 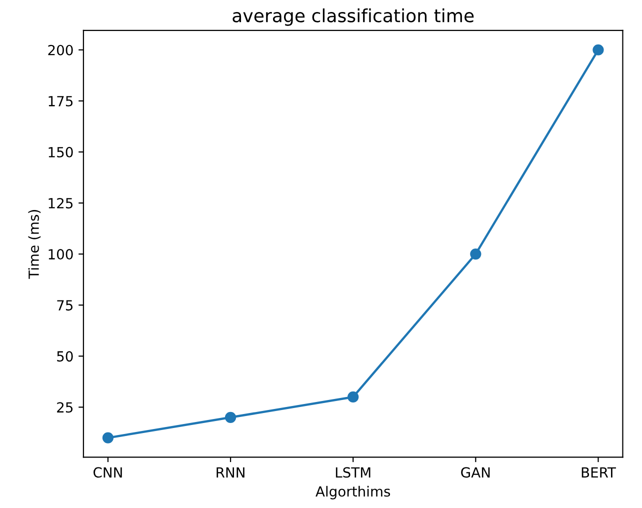 What do you see at coordinates (60, 101) in the screenshot?
I see `y-tick-label: 175` at bounding box center [60, 101].